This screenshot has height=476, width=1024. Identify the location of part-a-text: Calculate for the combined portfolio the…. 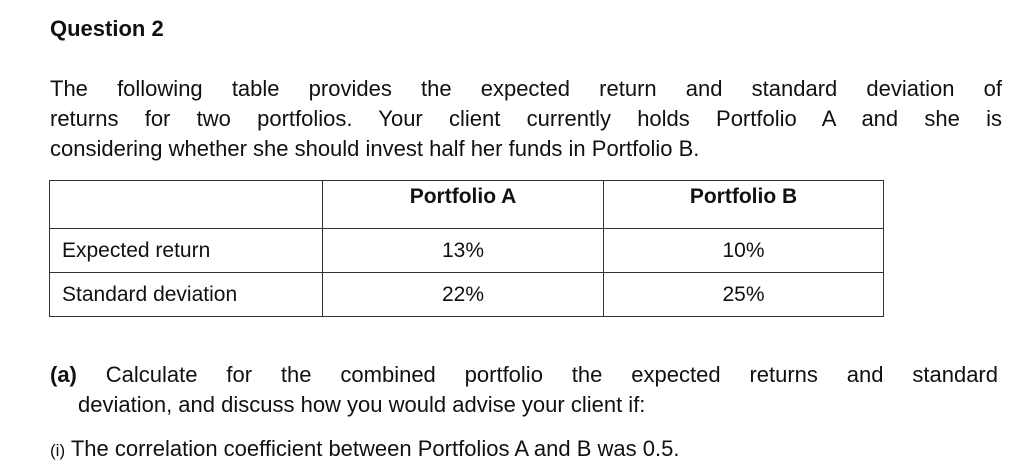
(551, 374).